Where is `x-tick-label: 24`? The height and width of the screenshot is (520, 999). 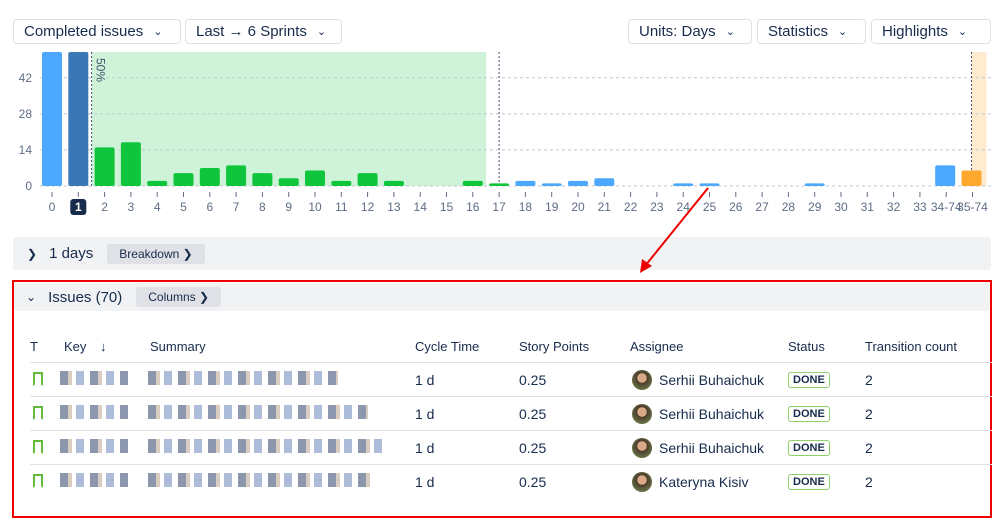
x-tick-label: 24 is located at coordinates (684, 207).